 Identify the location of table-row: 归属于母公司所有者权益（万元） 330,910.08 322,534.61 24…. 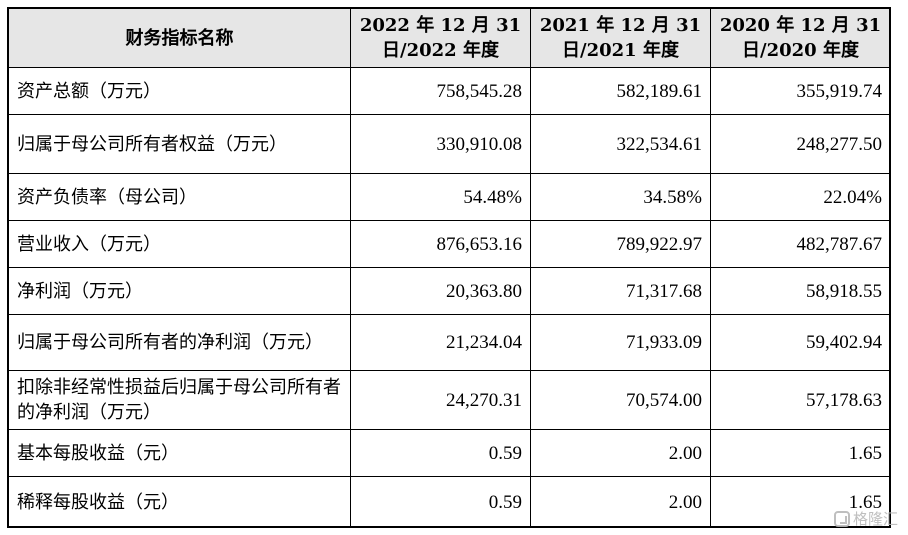
(449, 144).